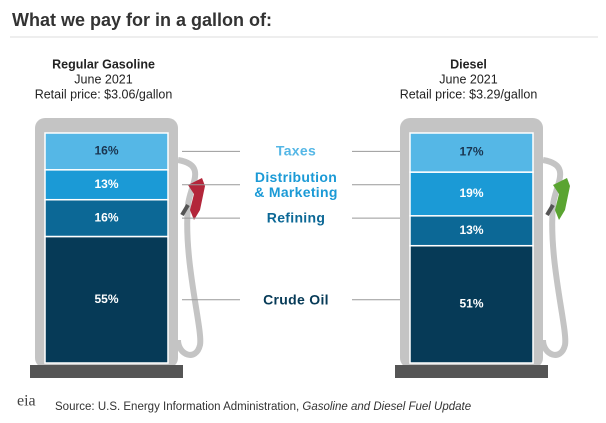 The width and height of the screenshot is (606, 423). What do you see at coordinates (468, 64) in the screenshot?
I see `pump-name: Diesel` at bounding box center [468, 64].